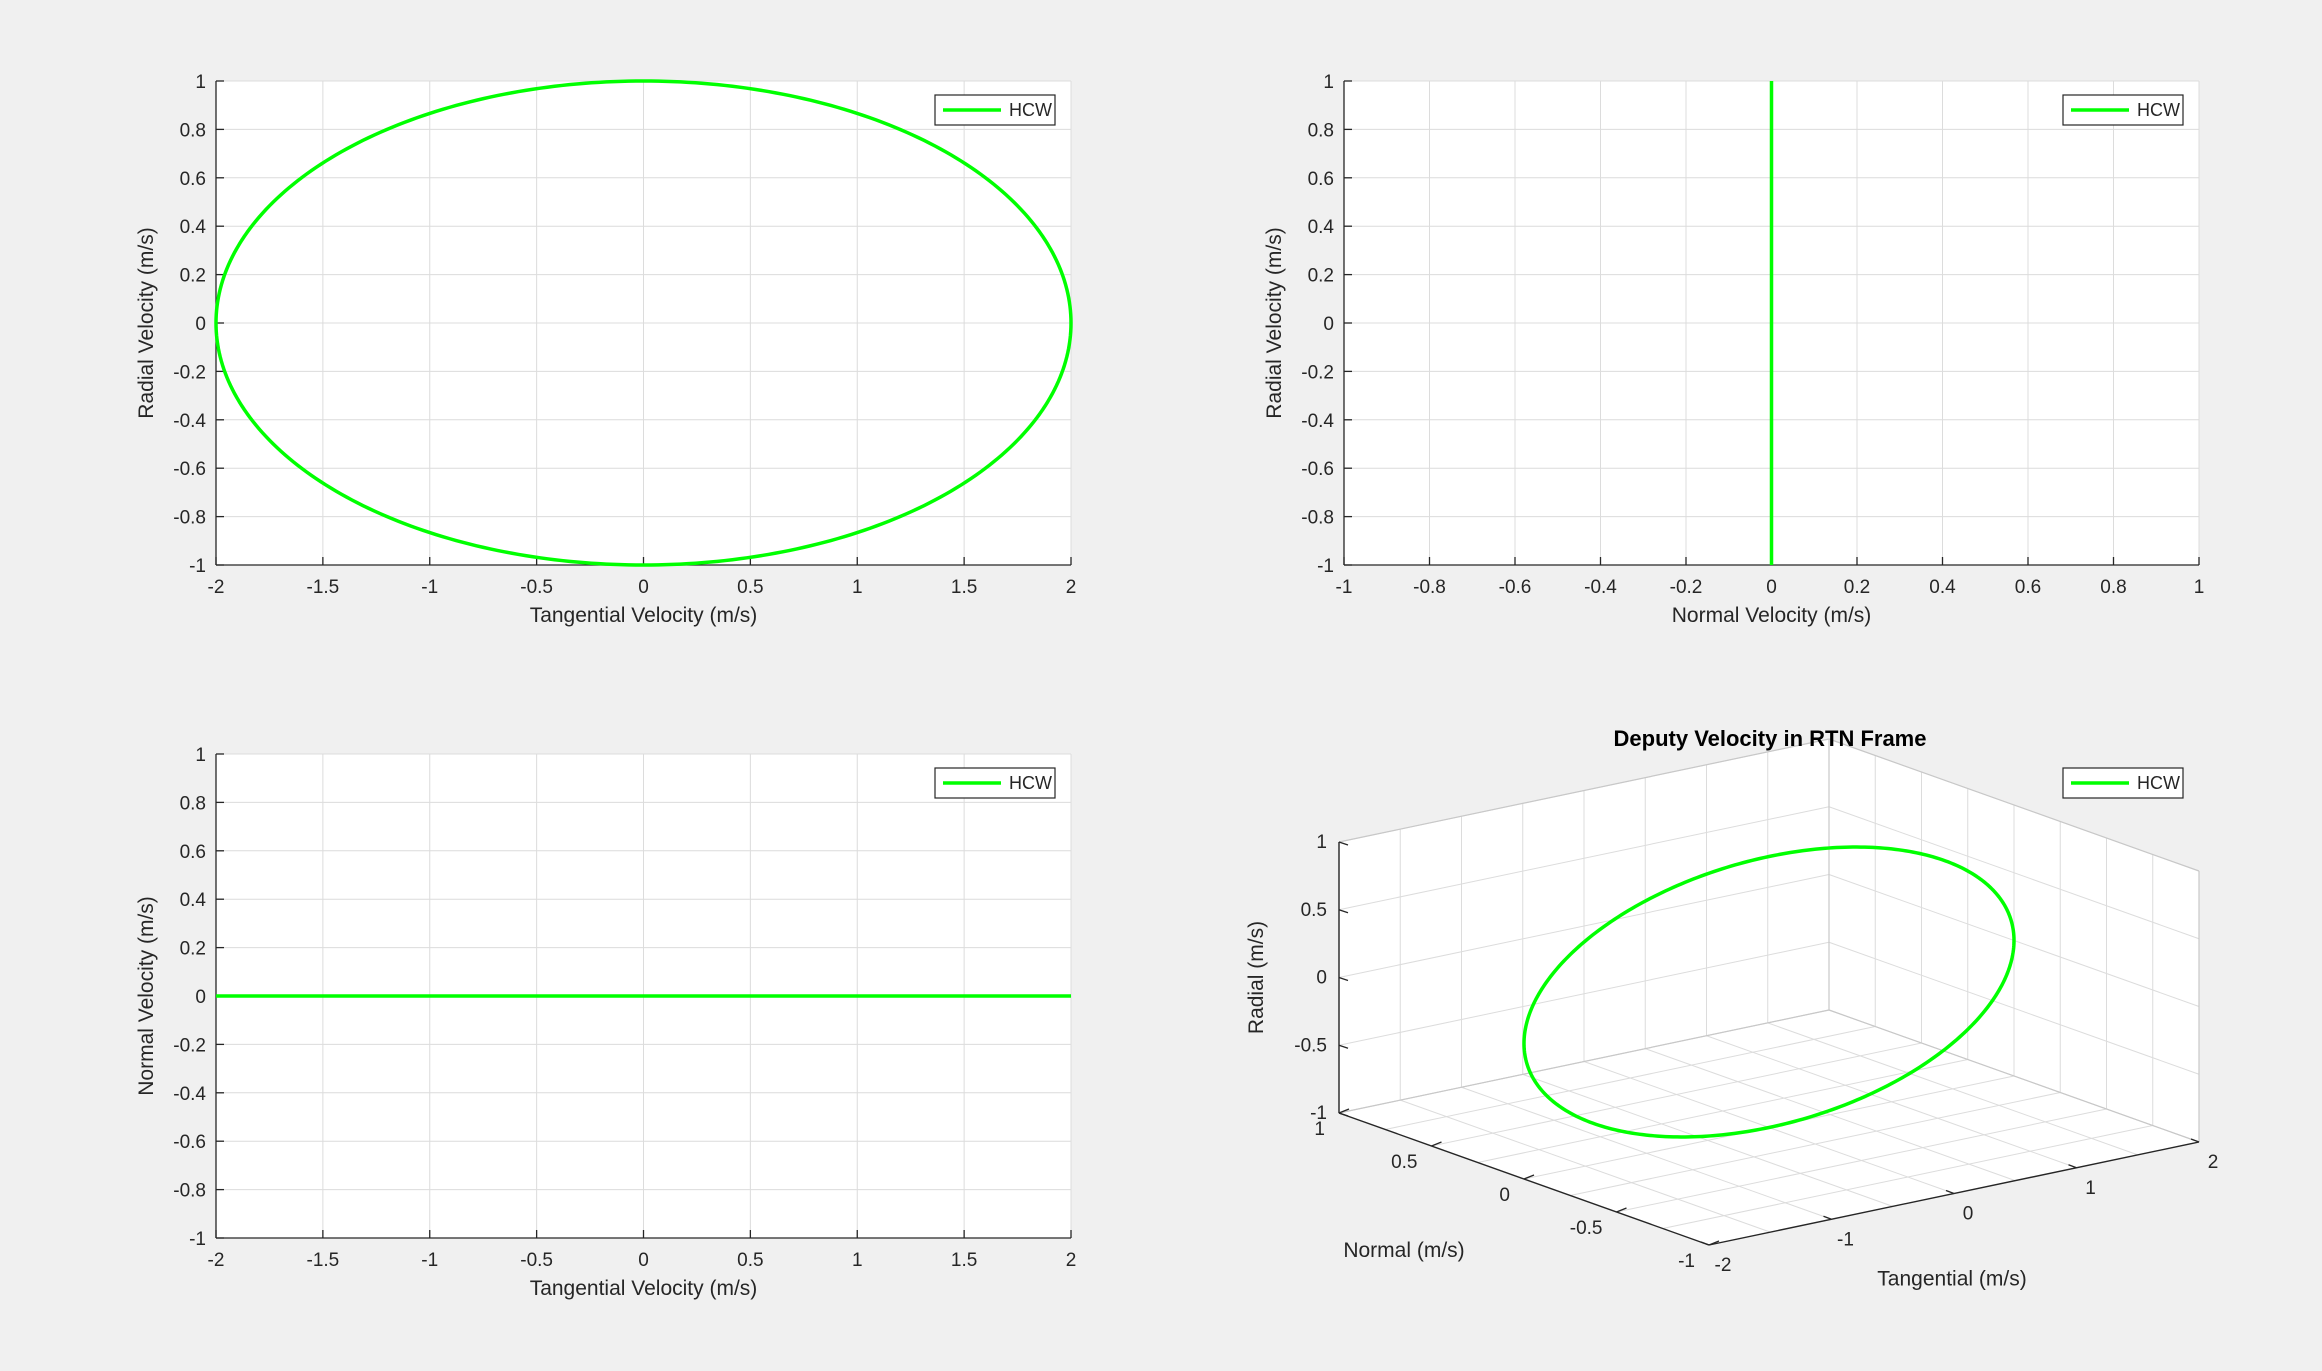 The height and width of the screenshot is (1371, 2322). Describe the element at coordinates (1951, 1279) in the screenshot. I see `x-axis-title: Tangential (m/s)` at that location.